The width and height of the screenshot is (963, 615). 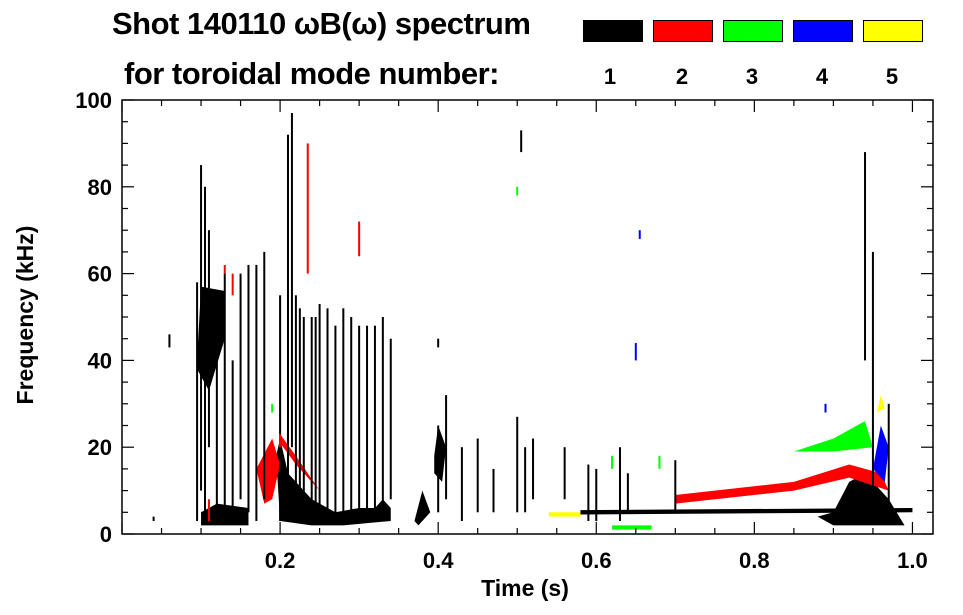 What do you see at coordinates (100, 187) in the screenshot?
I see `y-tick-label: 80` at bounding box center [100, 187].